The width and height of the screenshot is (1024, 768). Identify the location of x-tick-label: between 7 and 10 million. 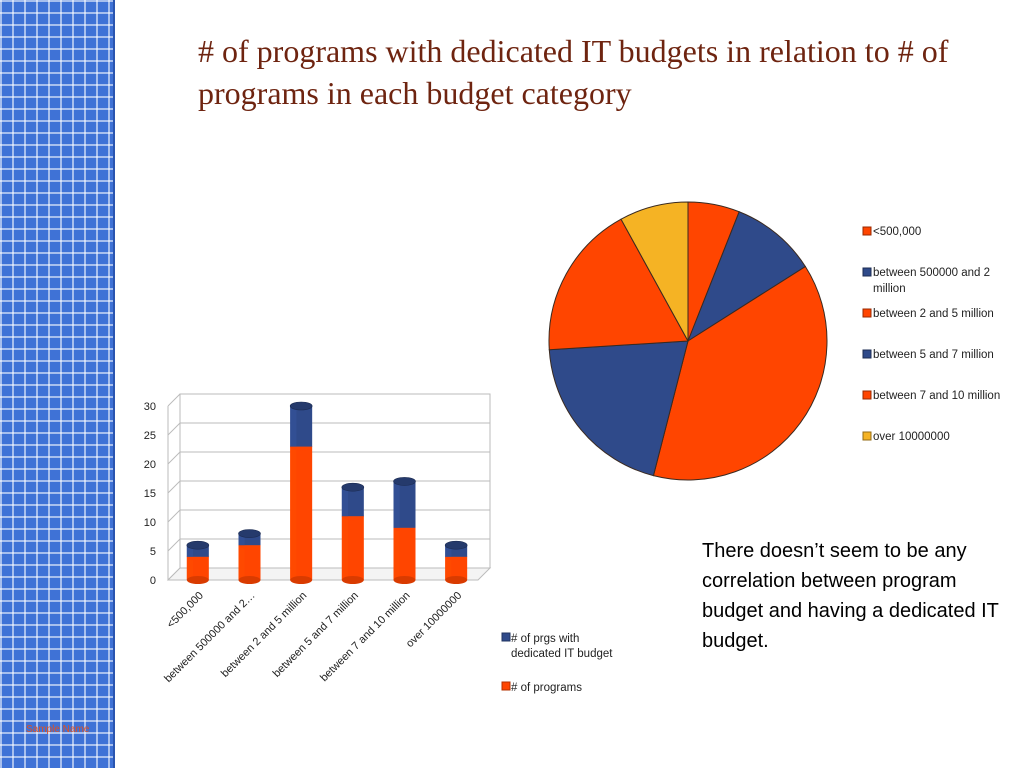
(365, 637).